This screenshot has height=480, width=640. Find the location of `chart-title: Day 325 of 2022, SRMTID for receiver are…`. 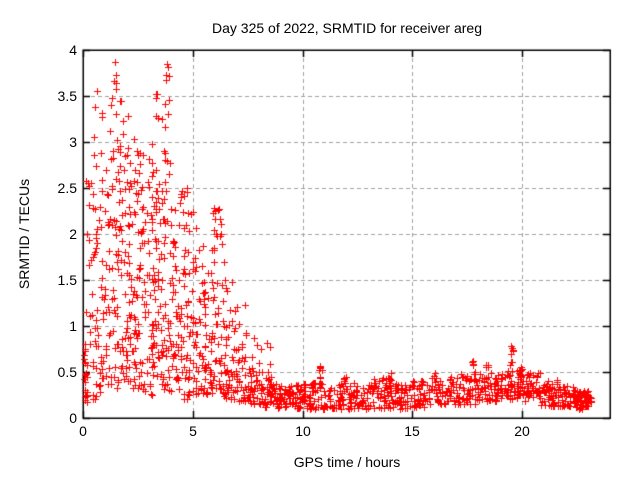

chart-title: Day 325 of 2022, SRMTID for receiver are… is located at coordinates (347, 28).